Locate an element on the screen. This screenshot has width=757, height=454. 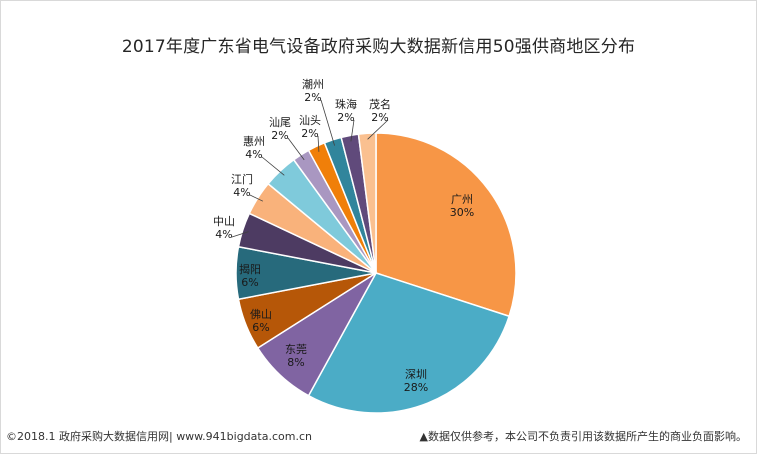
slice-label-2: 东莞 is located at coordinates (296, 349).